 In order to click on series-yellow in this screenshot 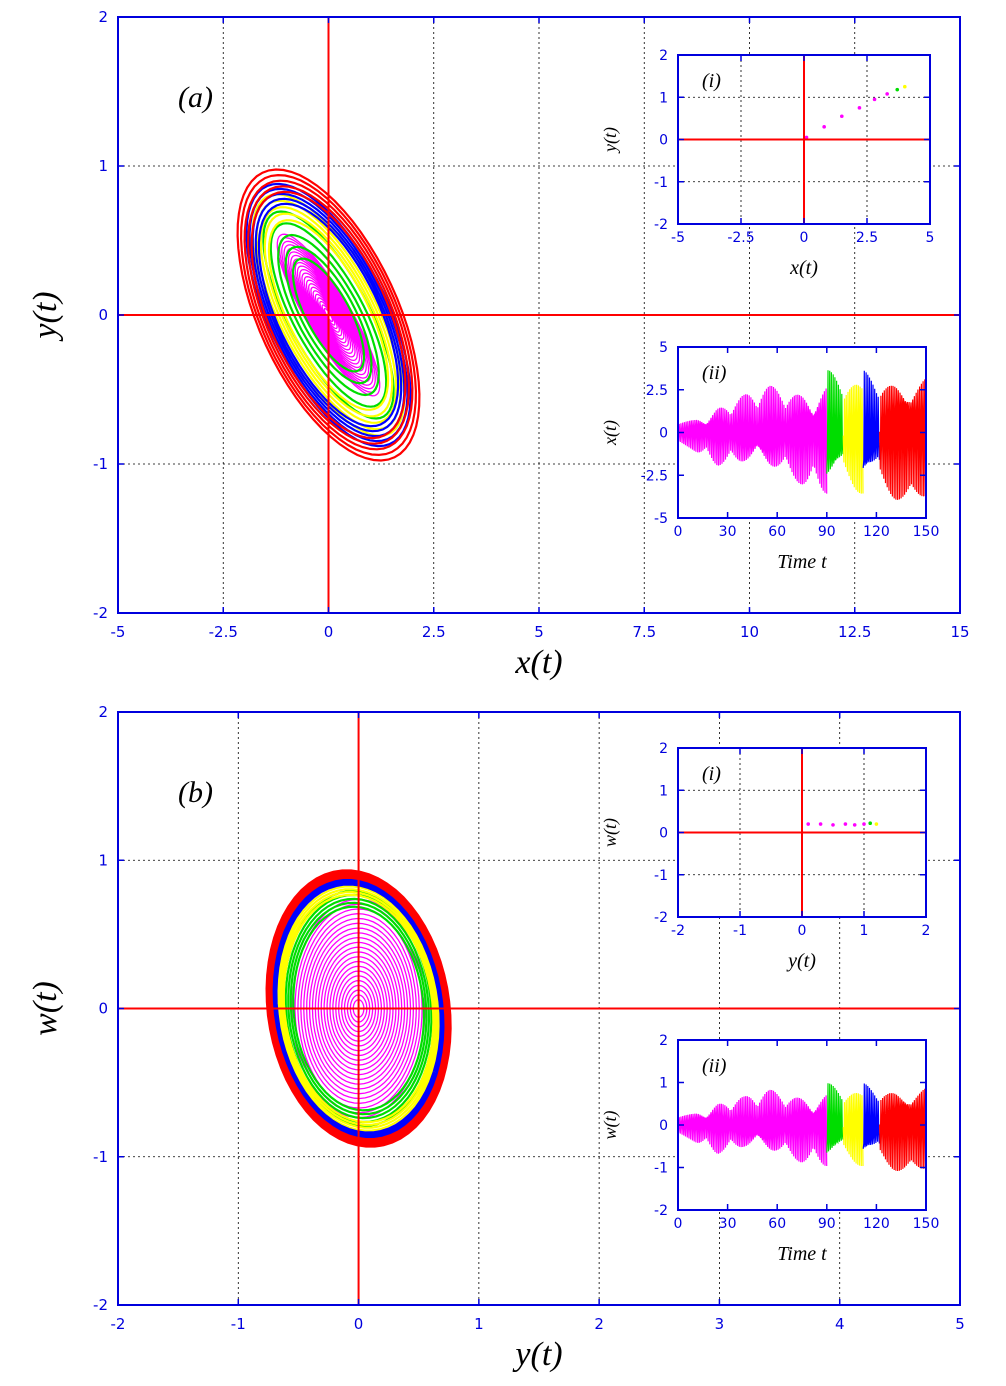, I will do `click(853, 439)`.